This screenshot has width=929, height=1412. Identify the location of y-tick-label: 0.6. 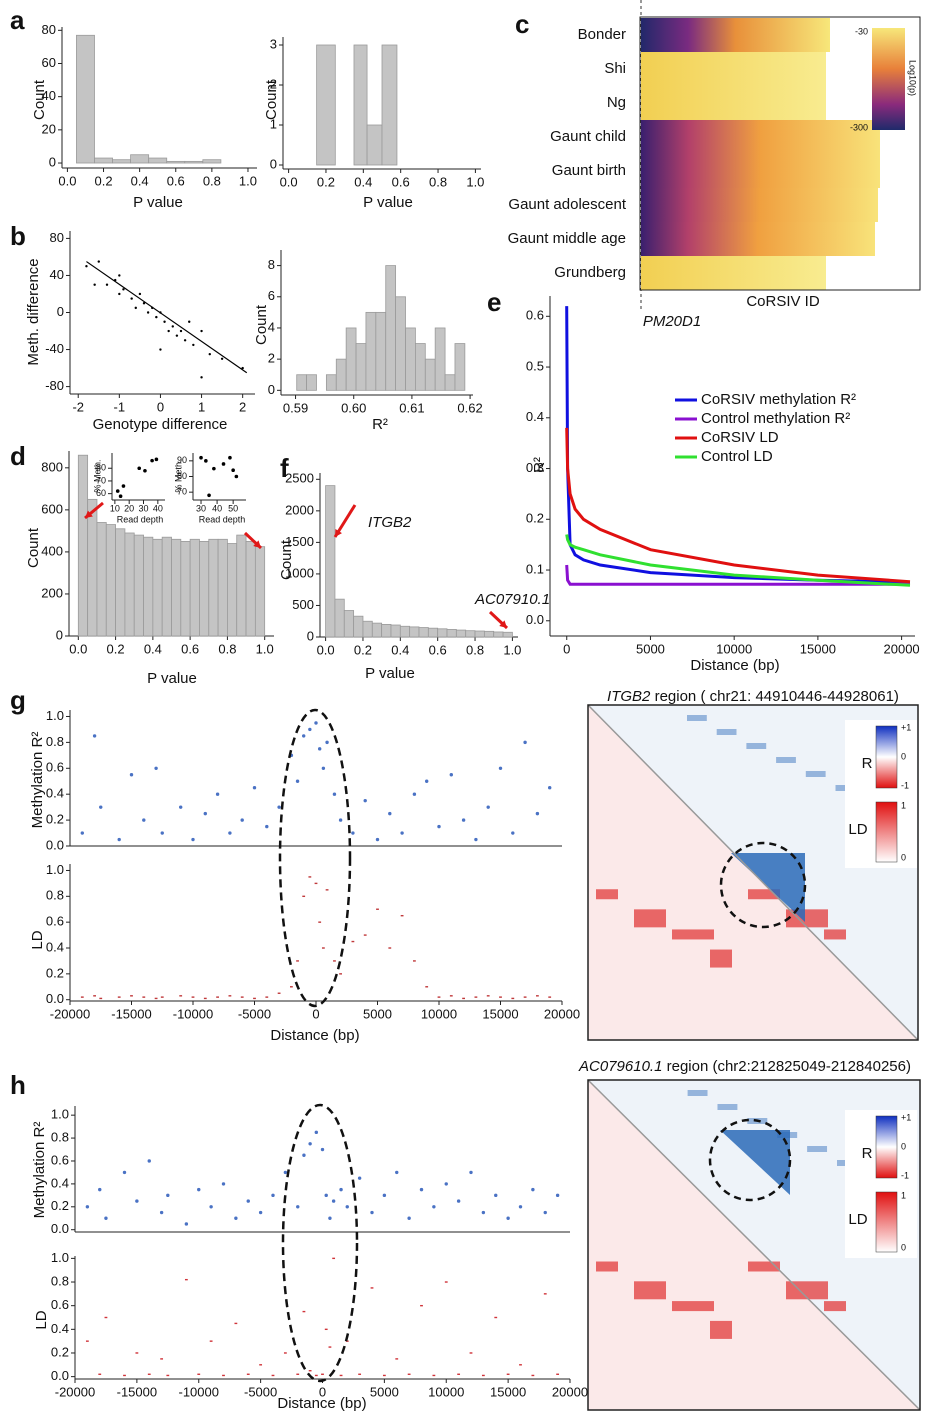
(60, 1159).